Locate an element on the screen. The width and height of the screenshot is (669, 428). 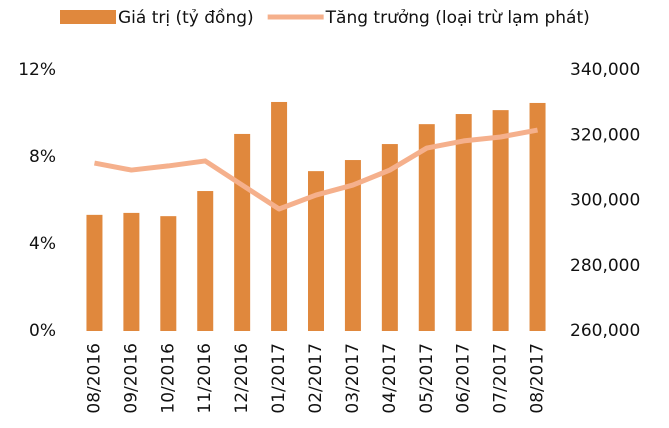
y2-tick-label: 320,000 is located at coordinates (605, 135).